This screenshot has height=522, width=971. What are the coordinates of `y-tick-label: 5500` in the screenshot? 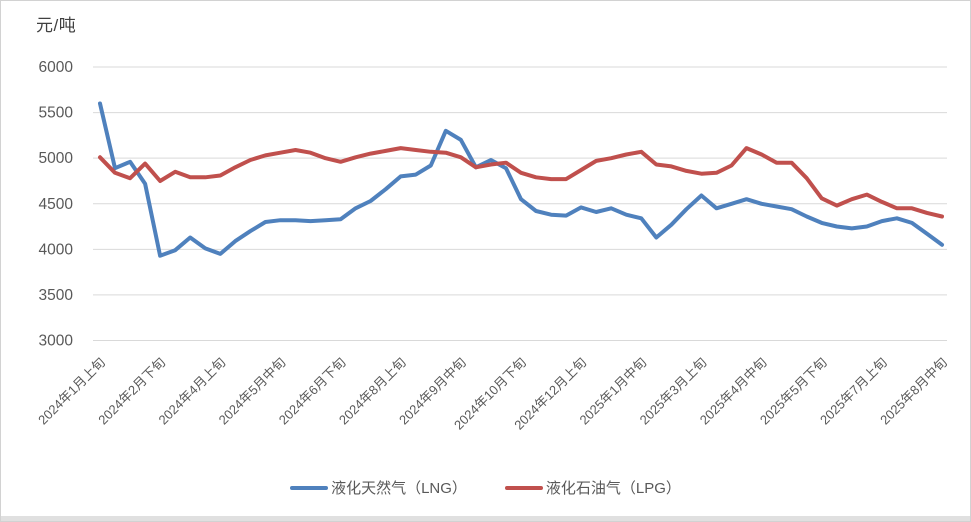 It's located at (56, 113).